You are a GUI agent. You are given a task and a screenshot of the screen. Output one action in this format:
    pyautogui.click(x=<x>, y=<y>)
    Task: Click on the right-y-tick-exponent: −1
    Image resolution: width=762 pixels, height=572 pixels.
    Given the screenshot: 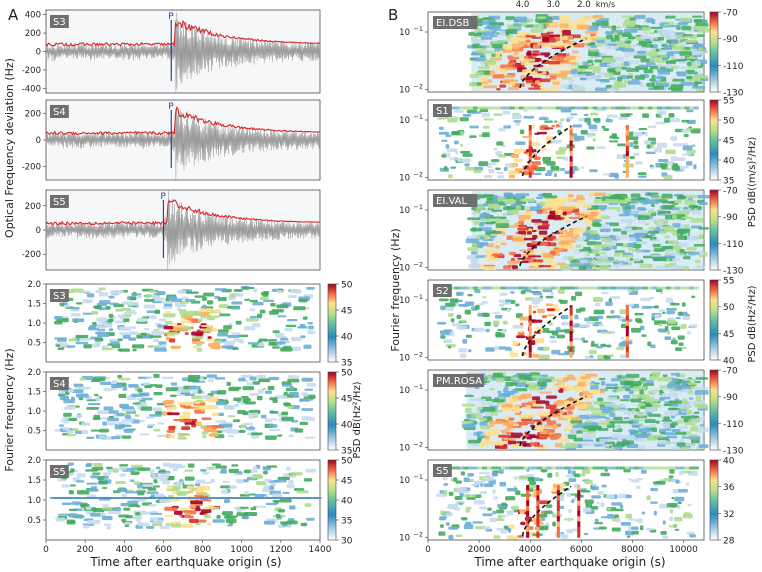 What is the action you would take?
    pyautogui.click(x=418, y=297)
    